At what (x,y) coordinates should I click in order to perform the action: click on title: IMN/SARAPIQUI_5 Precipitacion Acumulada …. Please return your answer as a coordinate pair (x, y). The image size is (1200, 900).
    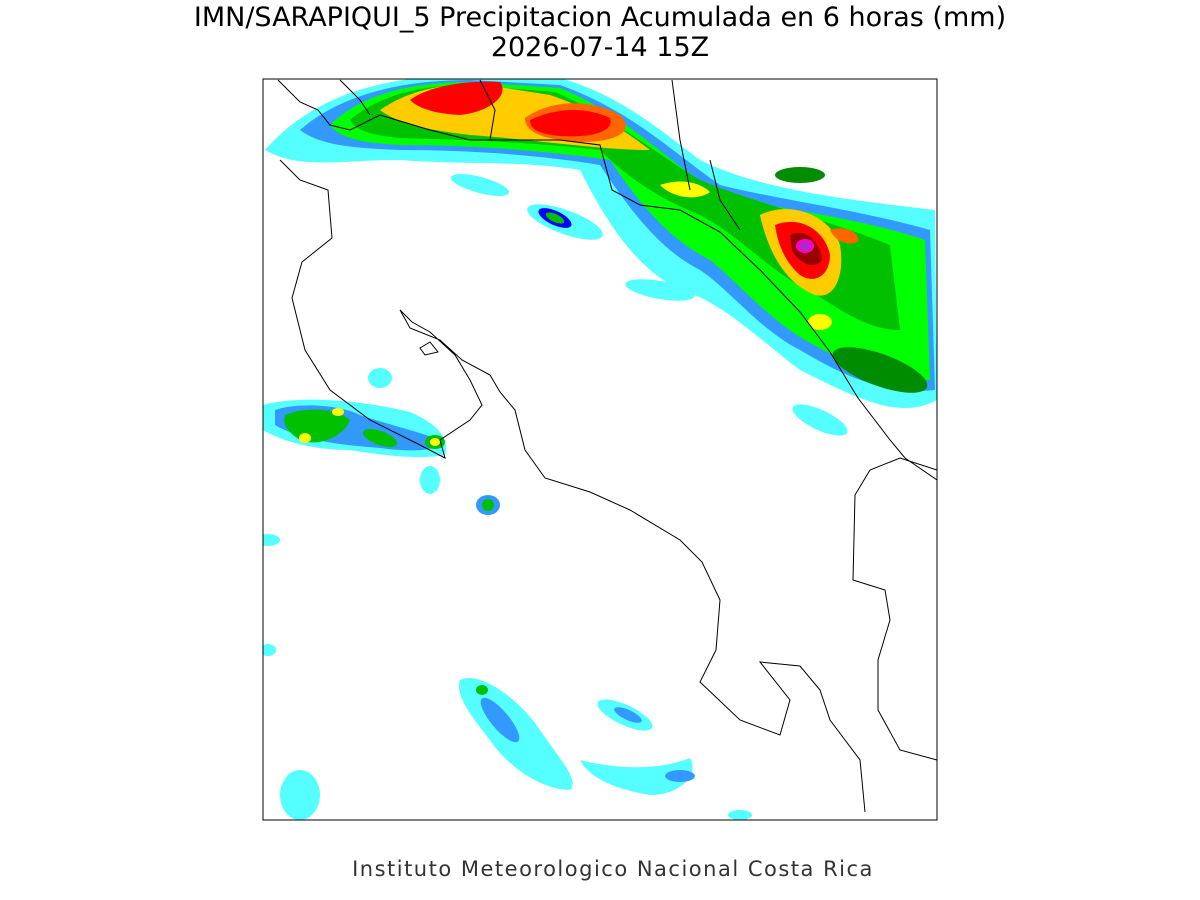
    Looking at the image, I should click on (600, 17).